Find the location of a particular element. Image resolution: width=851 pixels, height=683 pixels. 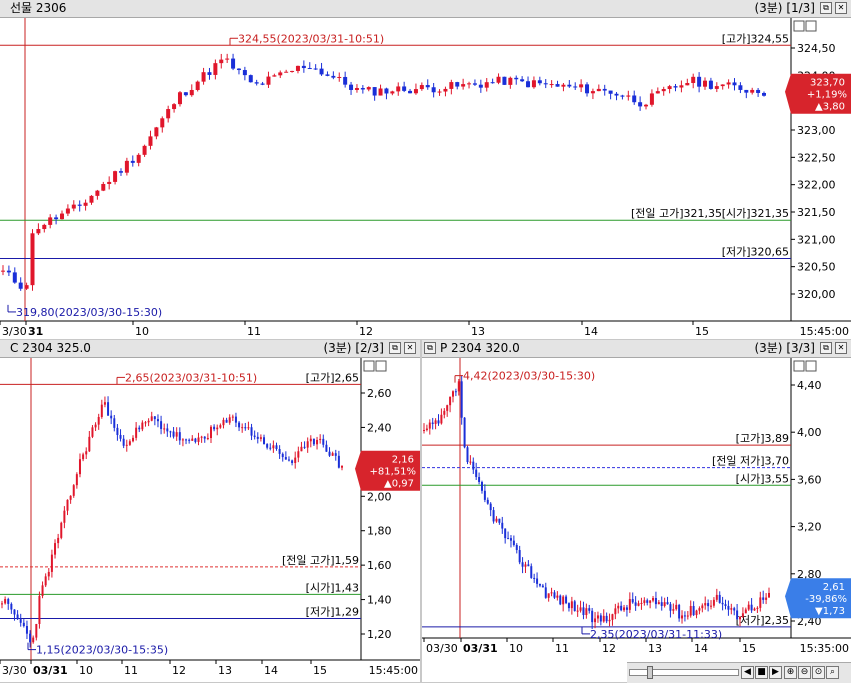

open-label: [시가]1,43 is located at coordinates (332, 587).